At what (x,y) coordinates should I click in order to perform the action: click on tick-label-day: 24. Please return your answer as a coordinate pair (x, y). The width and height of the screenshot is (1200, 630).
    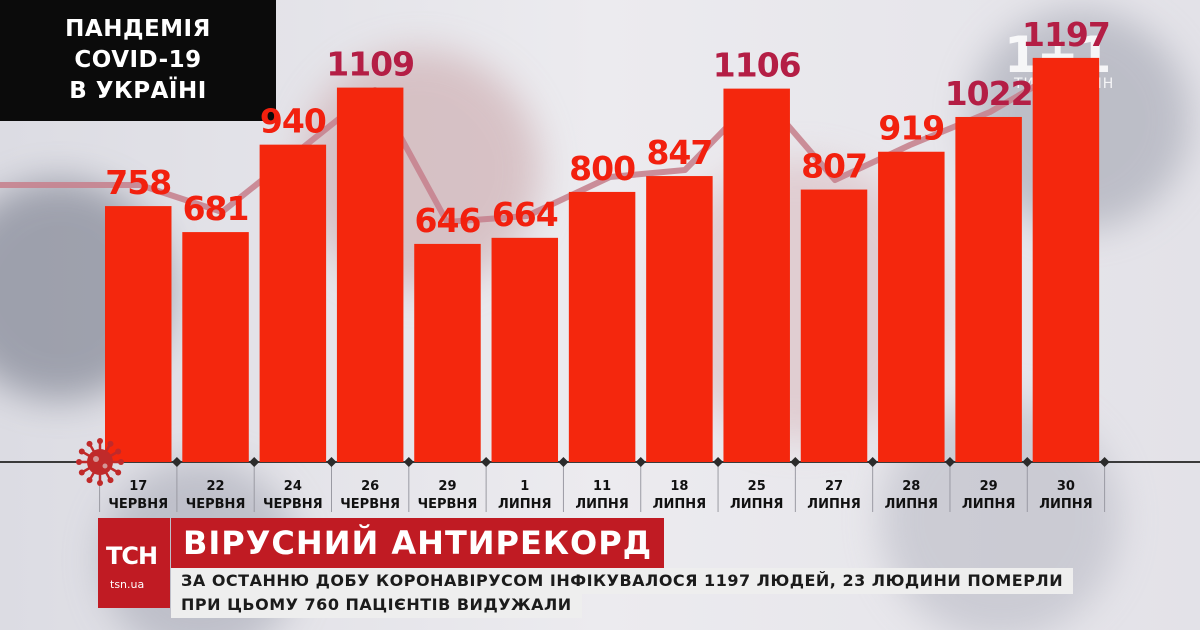
    Looking at the image, I should click on (293, 486).